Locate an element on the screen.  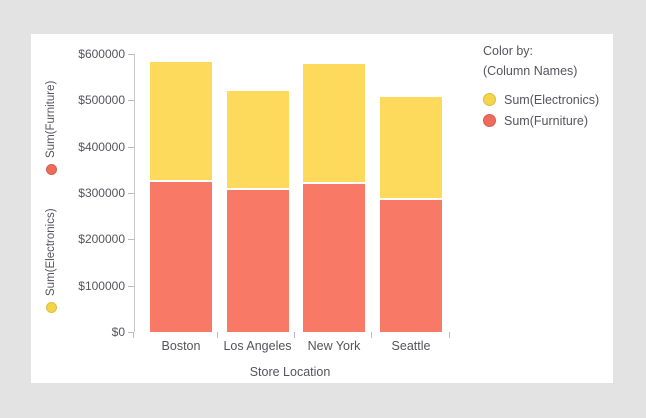
bar-segment-electronics-seattle is located at coordinates (410, 147).